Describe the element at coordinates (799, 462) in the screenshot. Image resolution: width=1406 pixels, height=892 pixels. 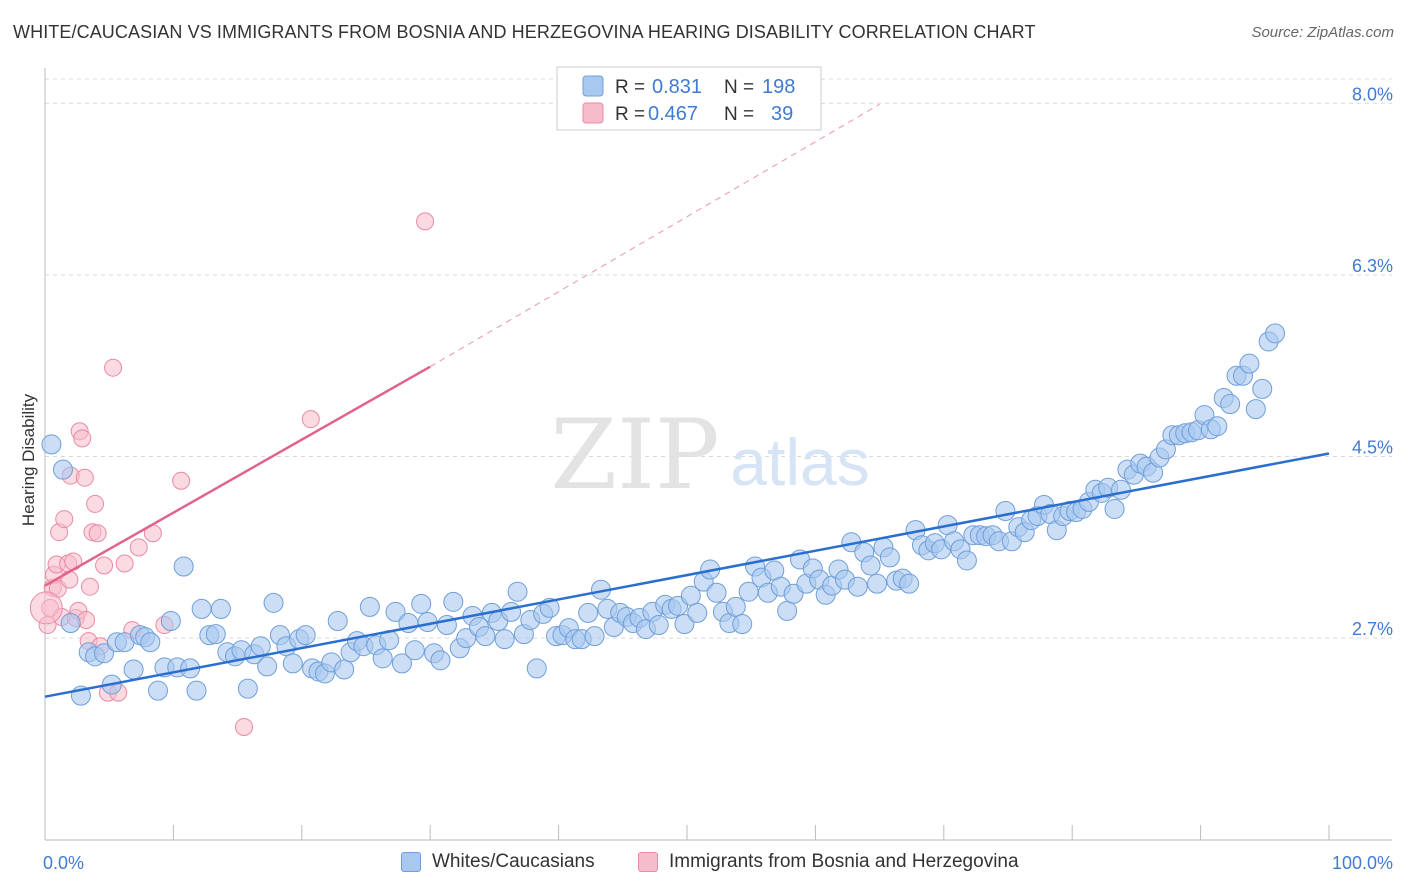
I see `watermark-atlas: atlas` at that location.